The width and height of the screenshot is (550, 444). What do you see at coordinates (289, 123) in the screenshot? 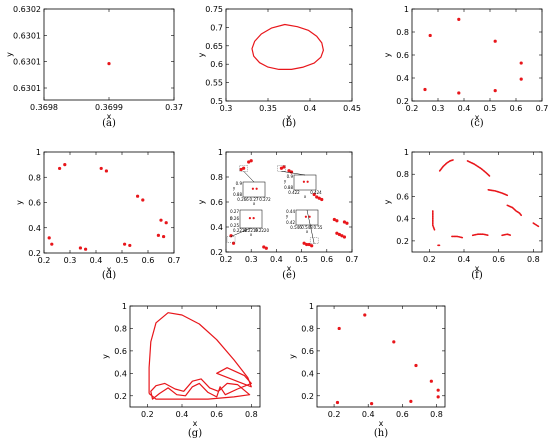
I see `panel-caption: (b)` at bounding box center [289, 123].